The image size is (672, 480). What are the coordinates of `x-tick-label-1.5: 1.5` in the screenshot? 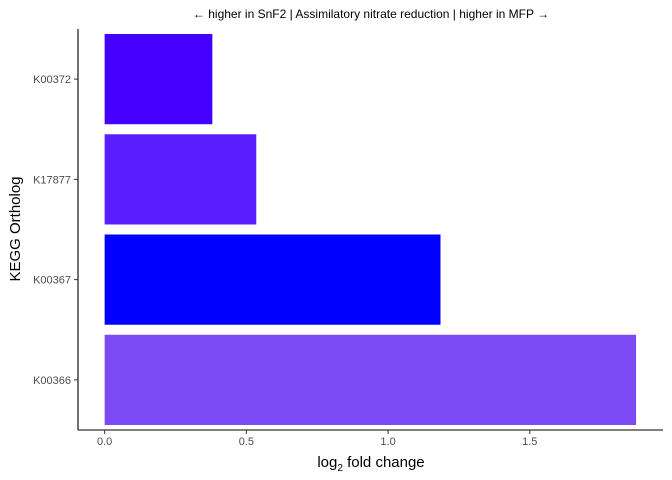 It's located at (529, 442).